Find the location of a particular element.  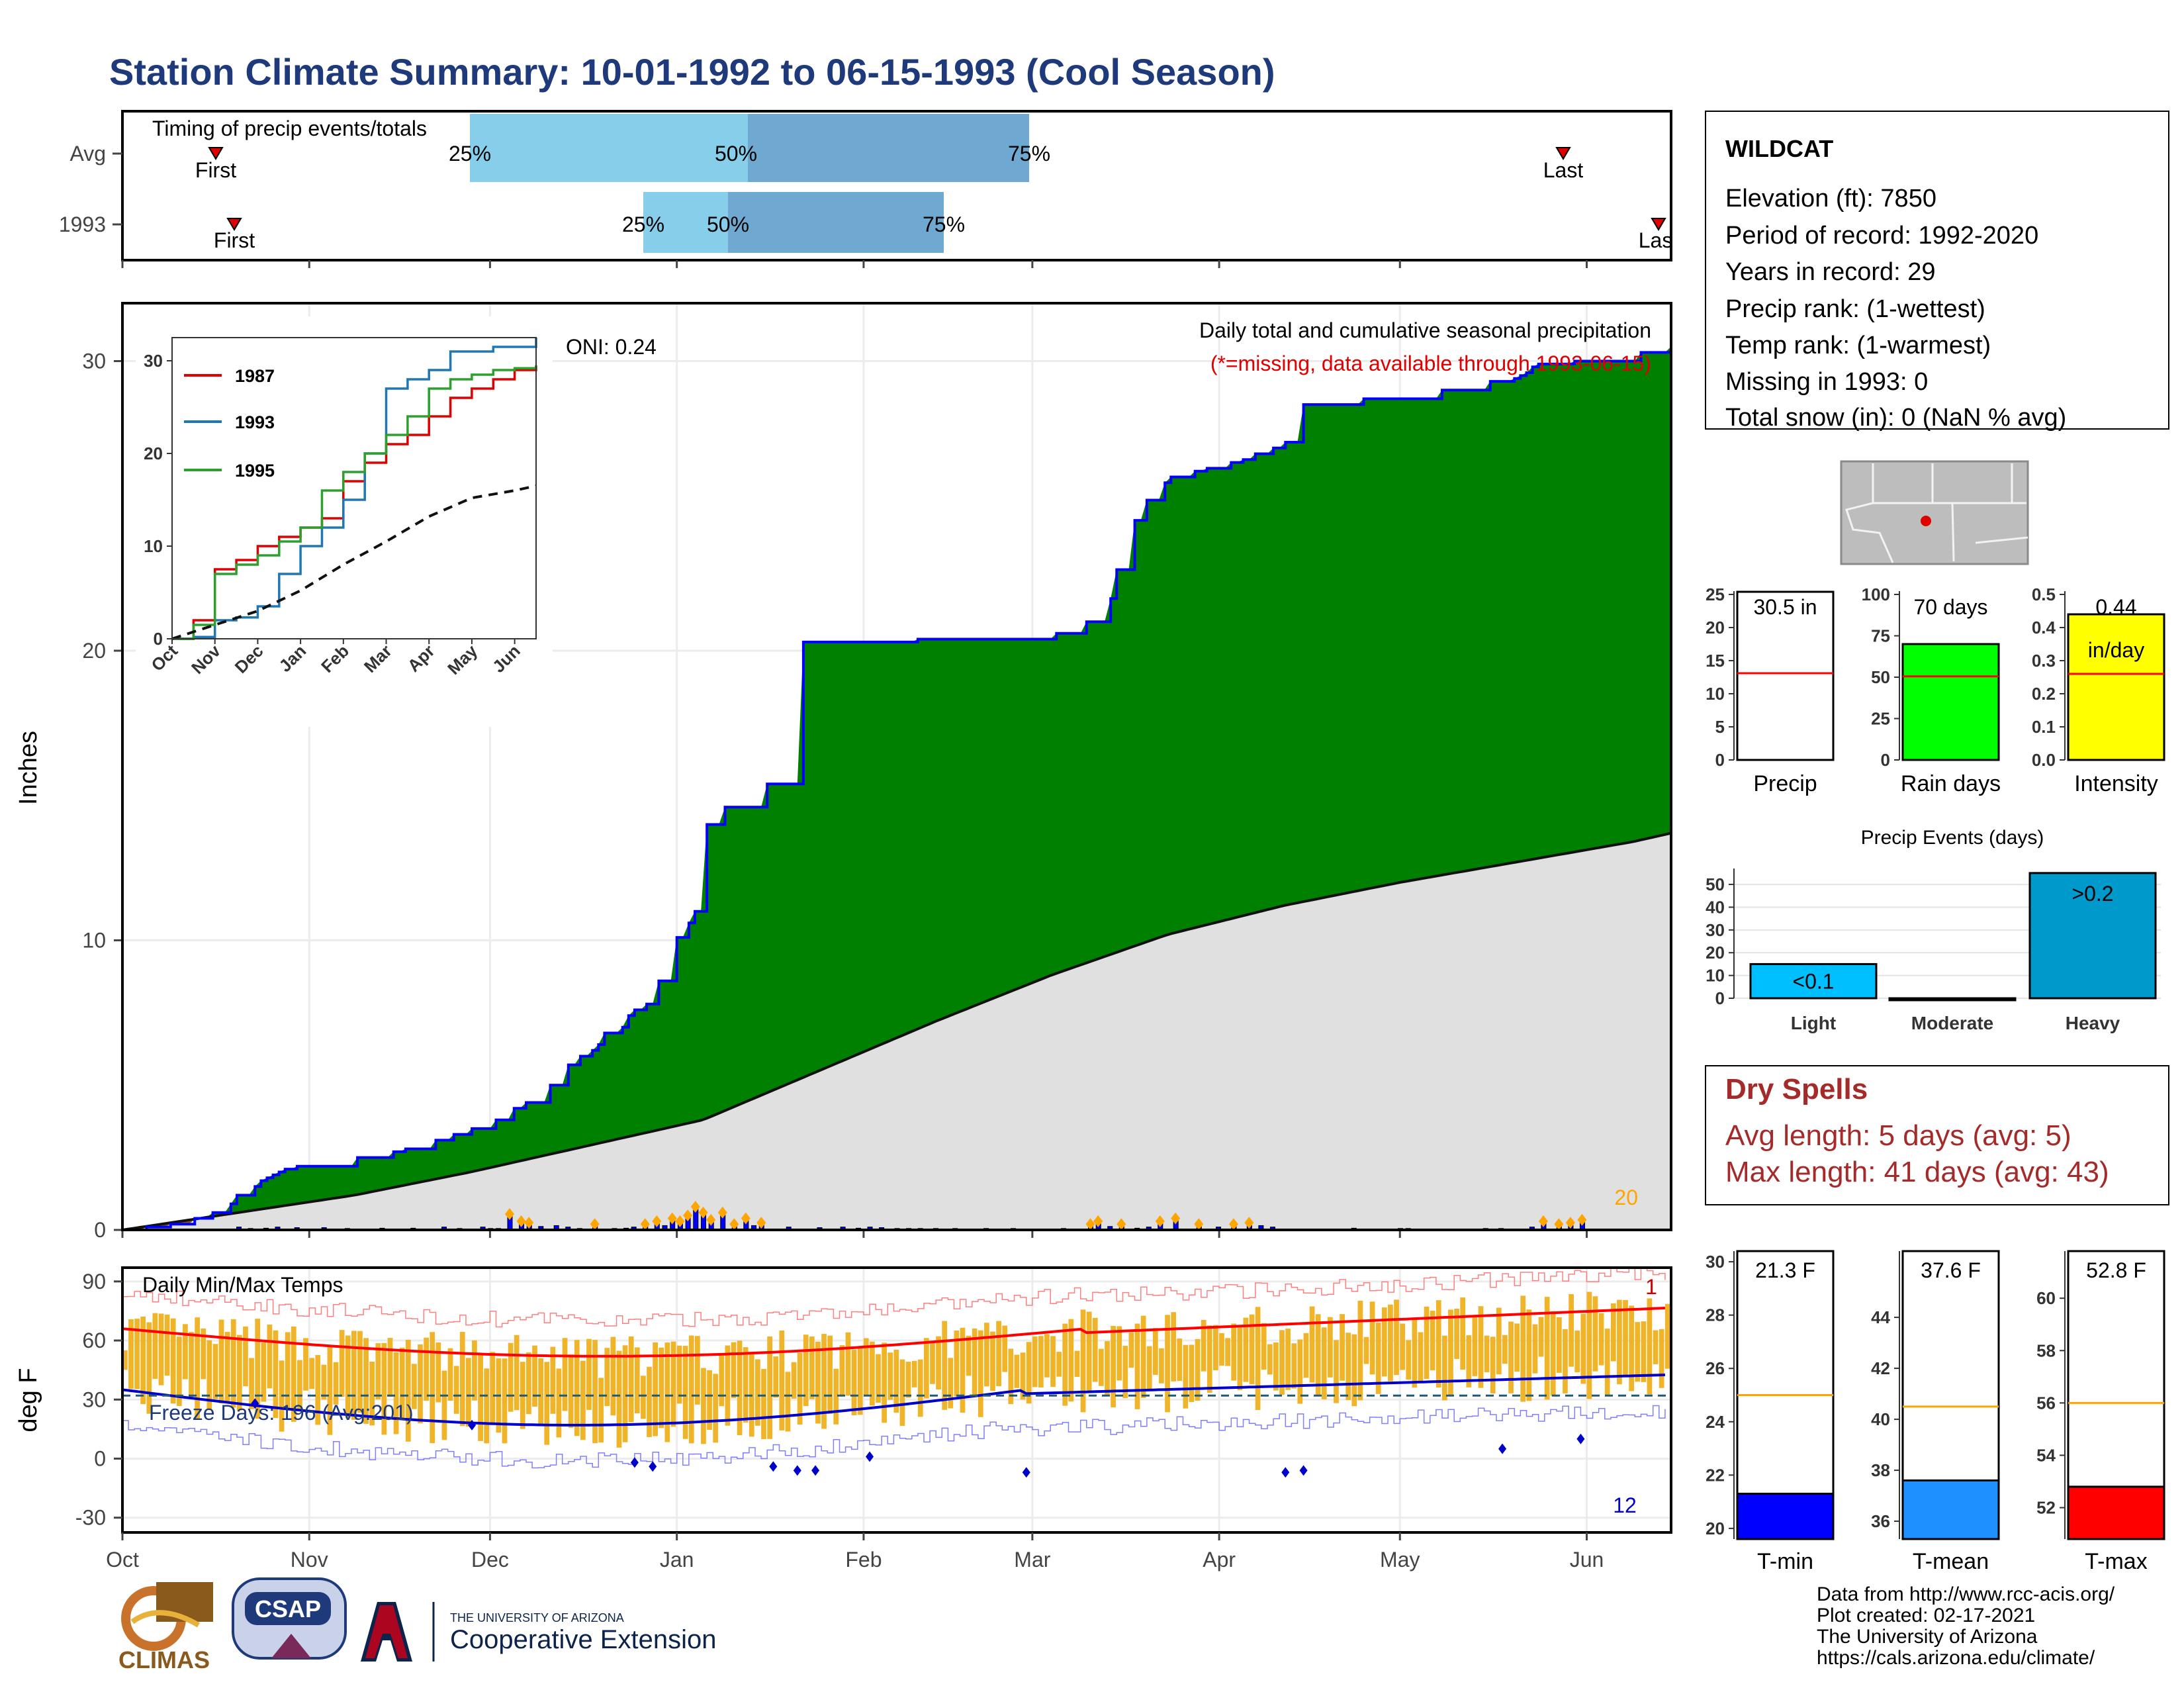

record-max-line is located at coordinates (894, 1297).